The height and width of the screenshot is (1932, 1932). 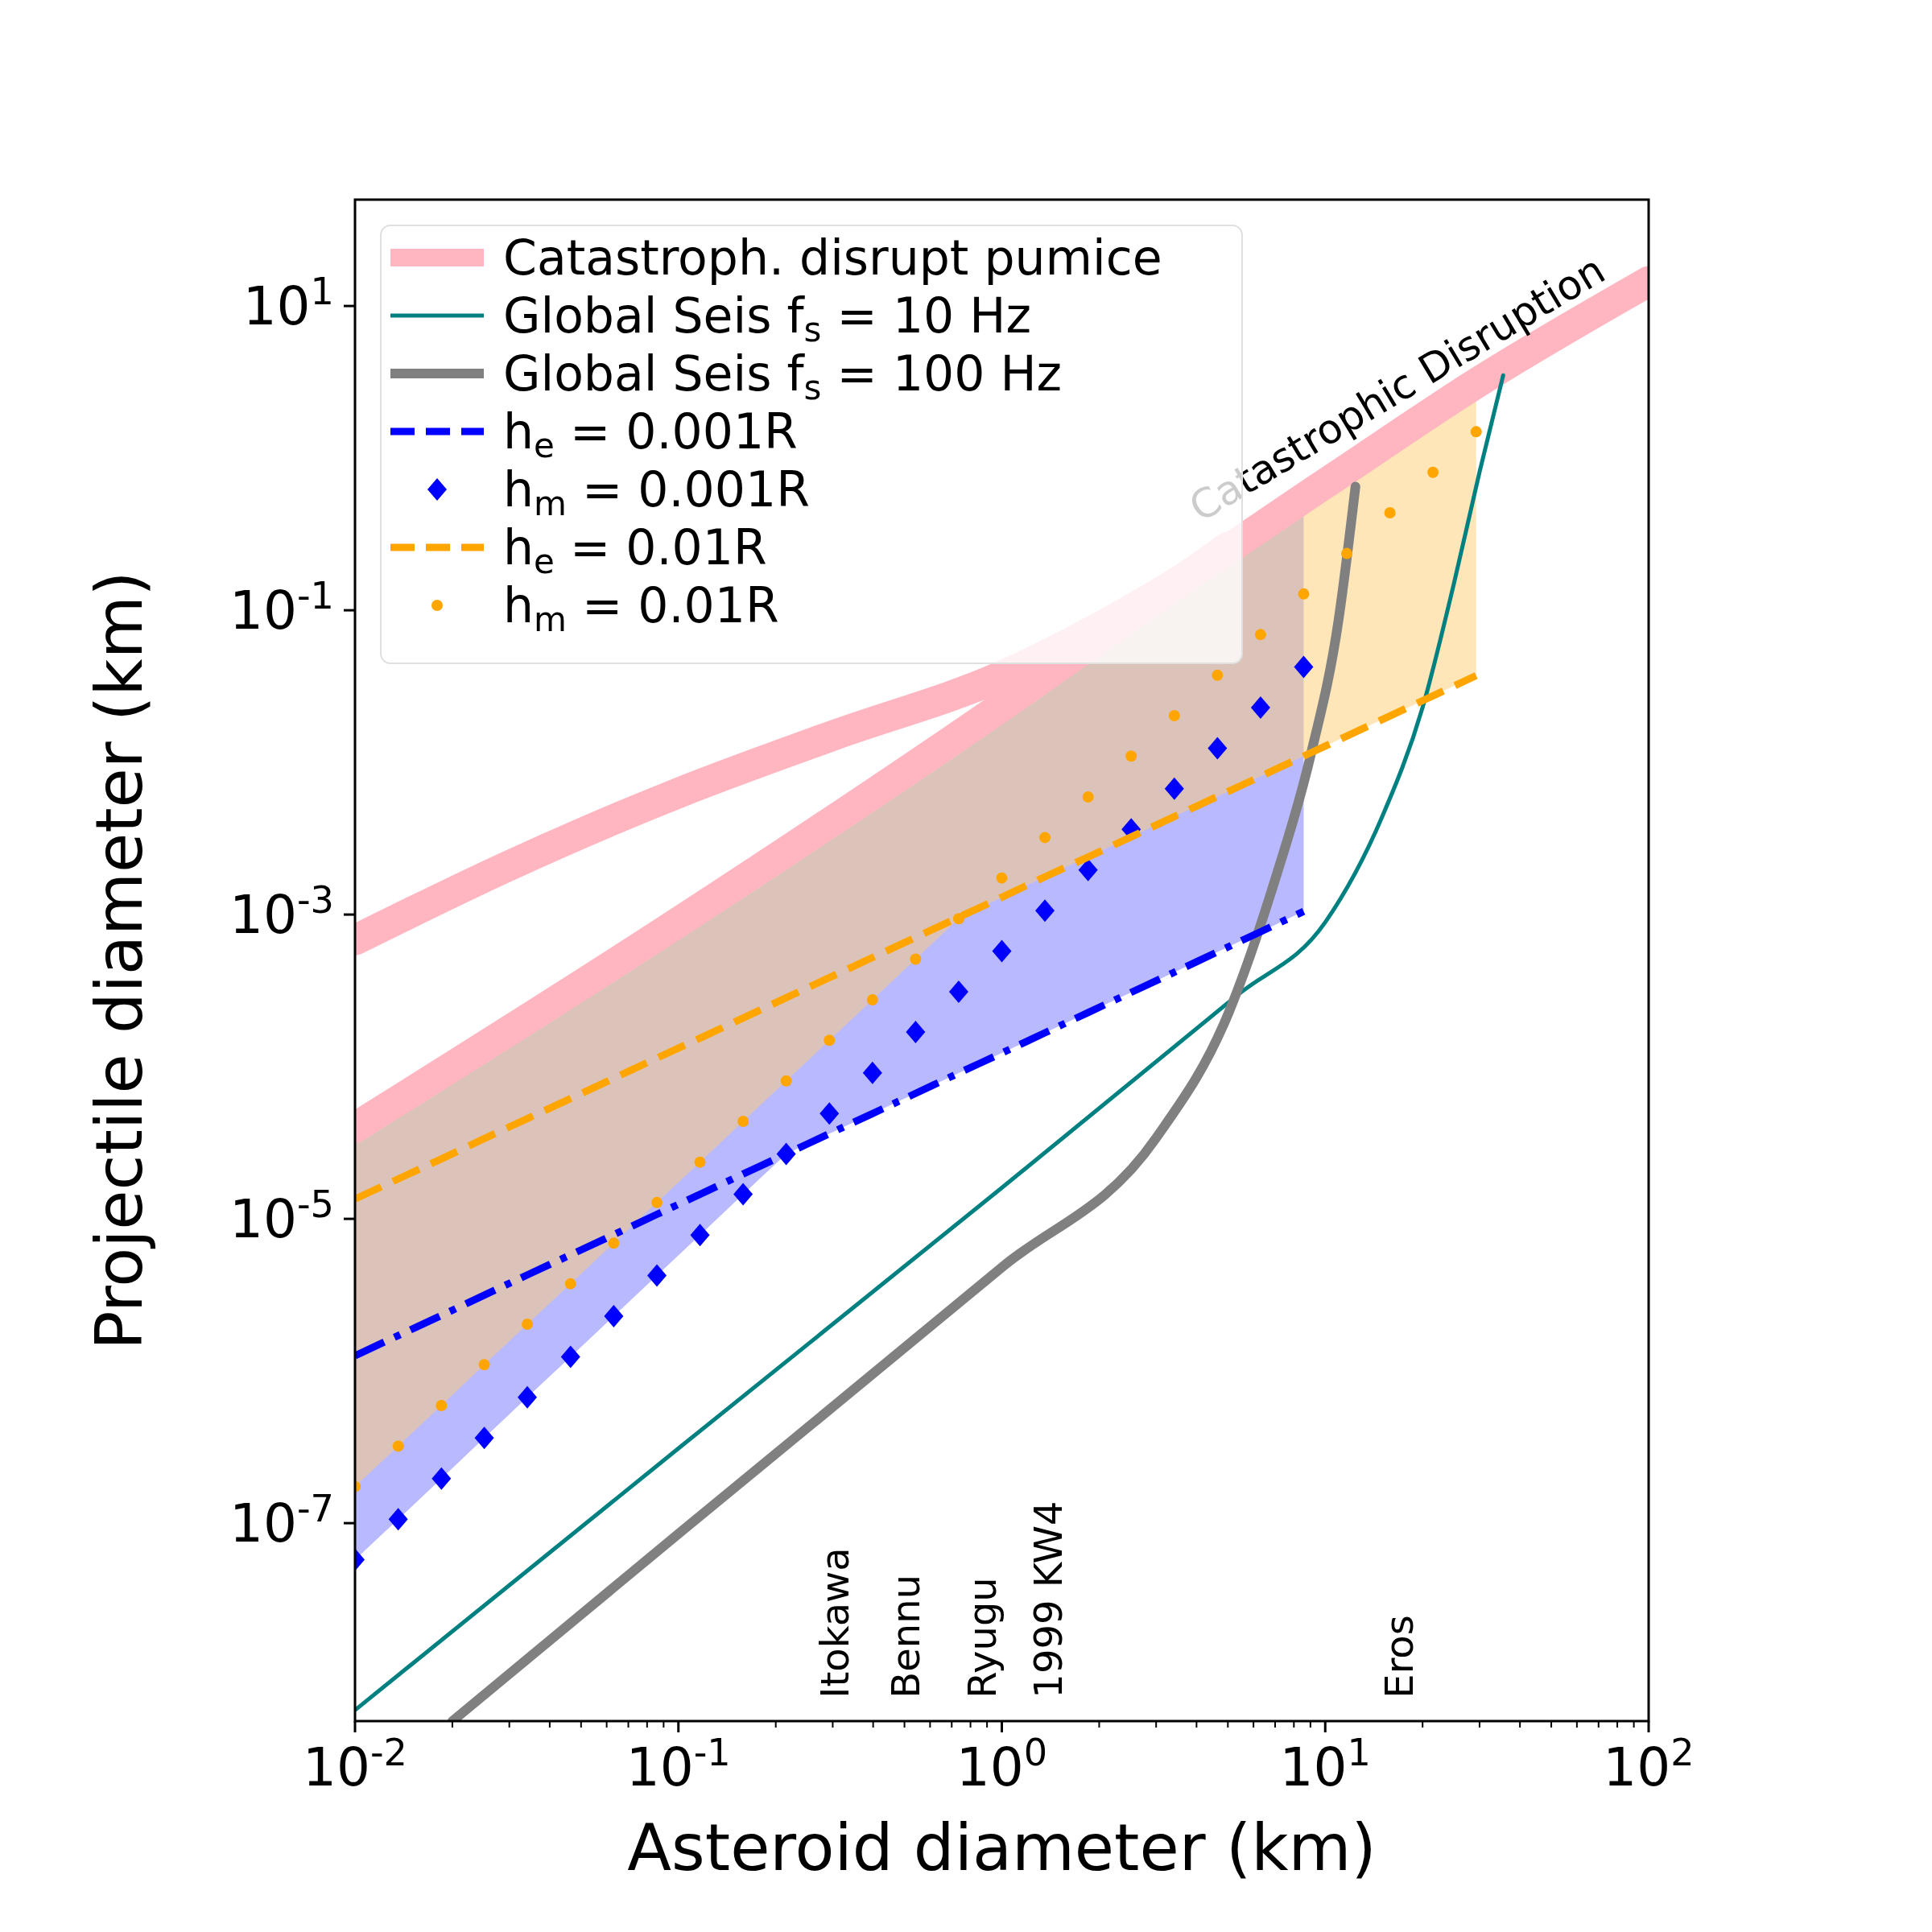 What do you see at coordinates (281, 1216) in the screenshot?
I see `y-tick-label: 10$^{-5}$` at bounding box center [281, 1216].